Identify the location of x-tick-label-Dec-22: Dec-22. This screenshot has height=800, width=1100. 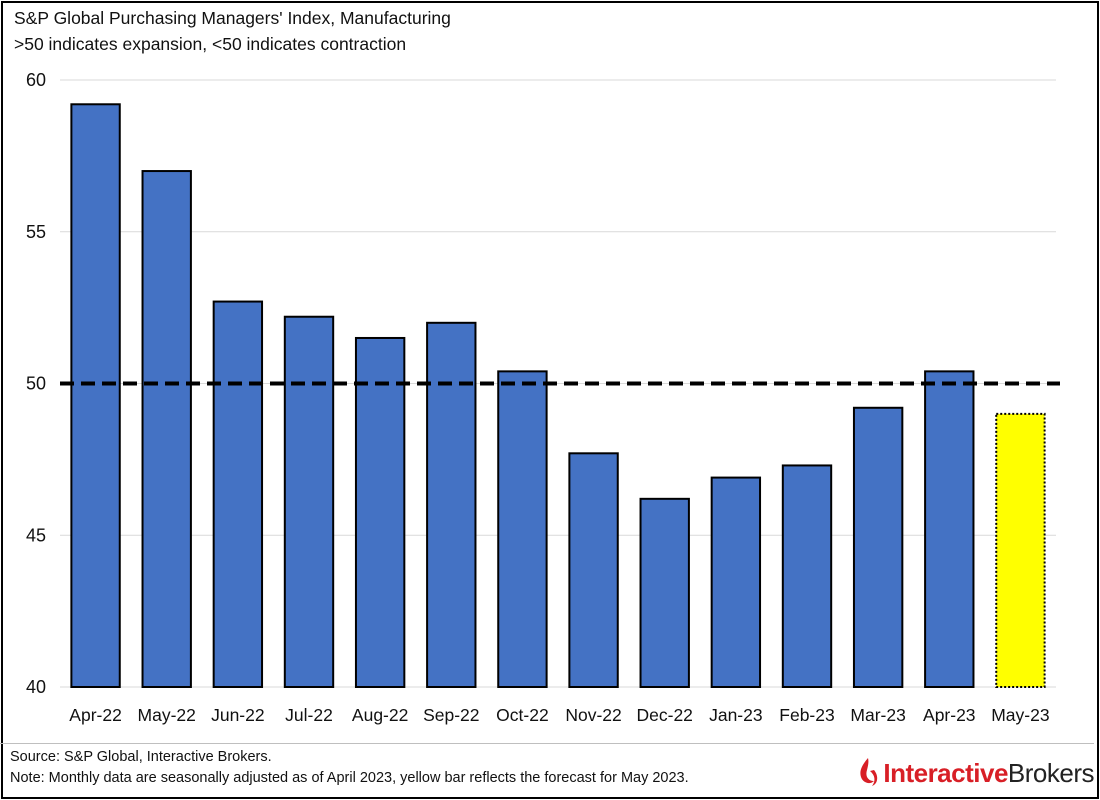
(665, 715).